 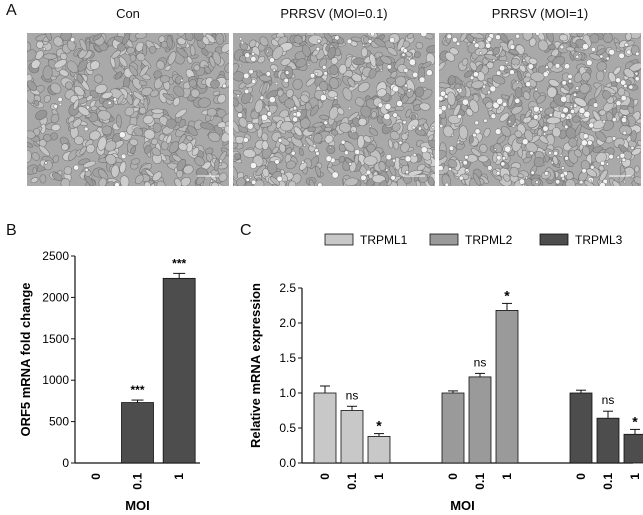 What do you see at coordinates (179, 263) in the screenshot?
I see `significance-label: ***` at bounding box center [179, 263].